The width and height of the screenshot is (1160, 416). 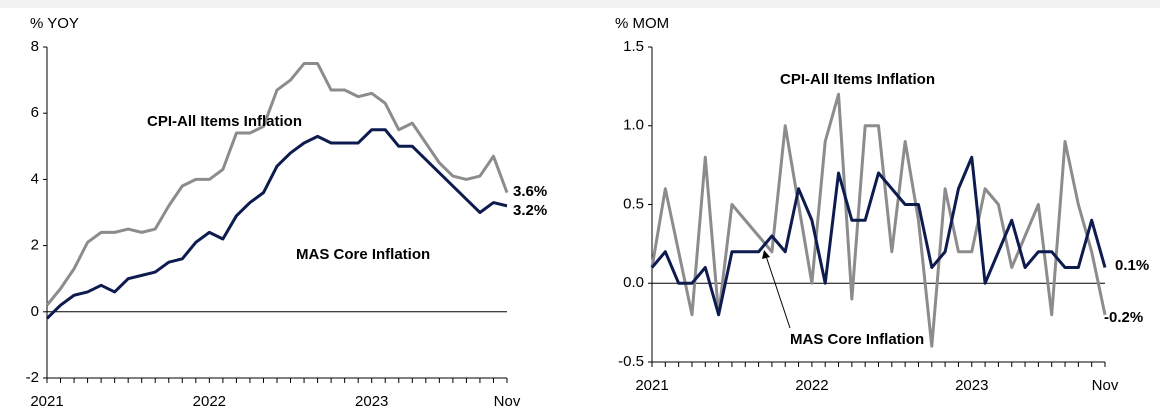 I want to click on y-tick-label: -2, so click(x=32, y=377).